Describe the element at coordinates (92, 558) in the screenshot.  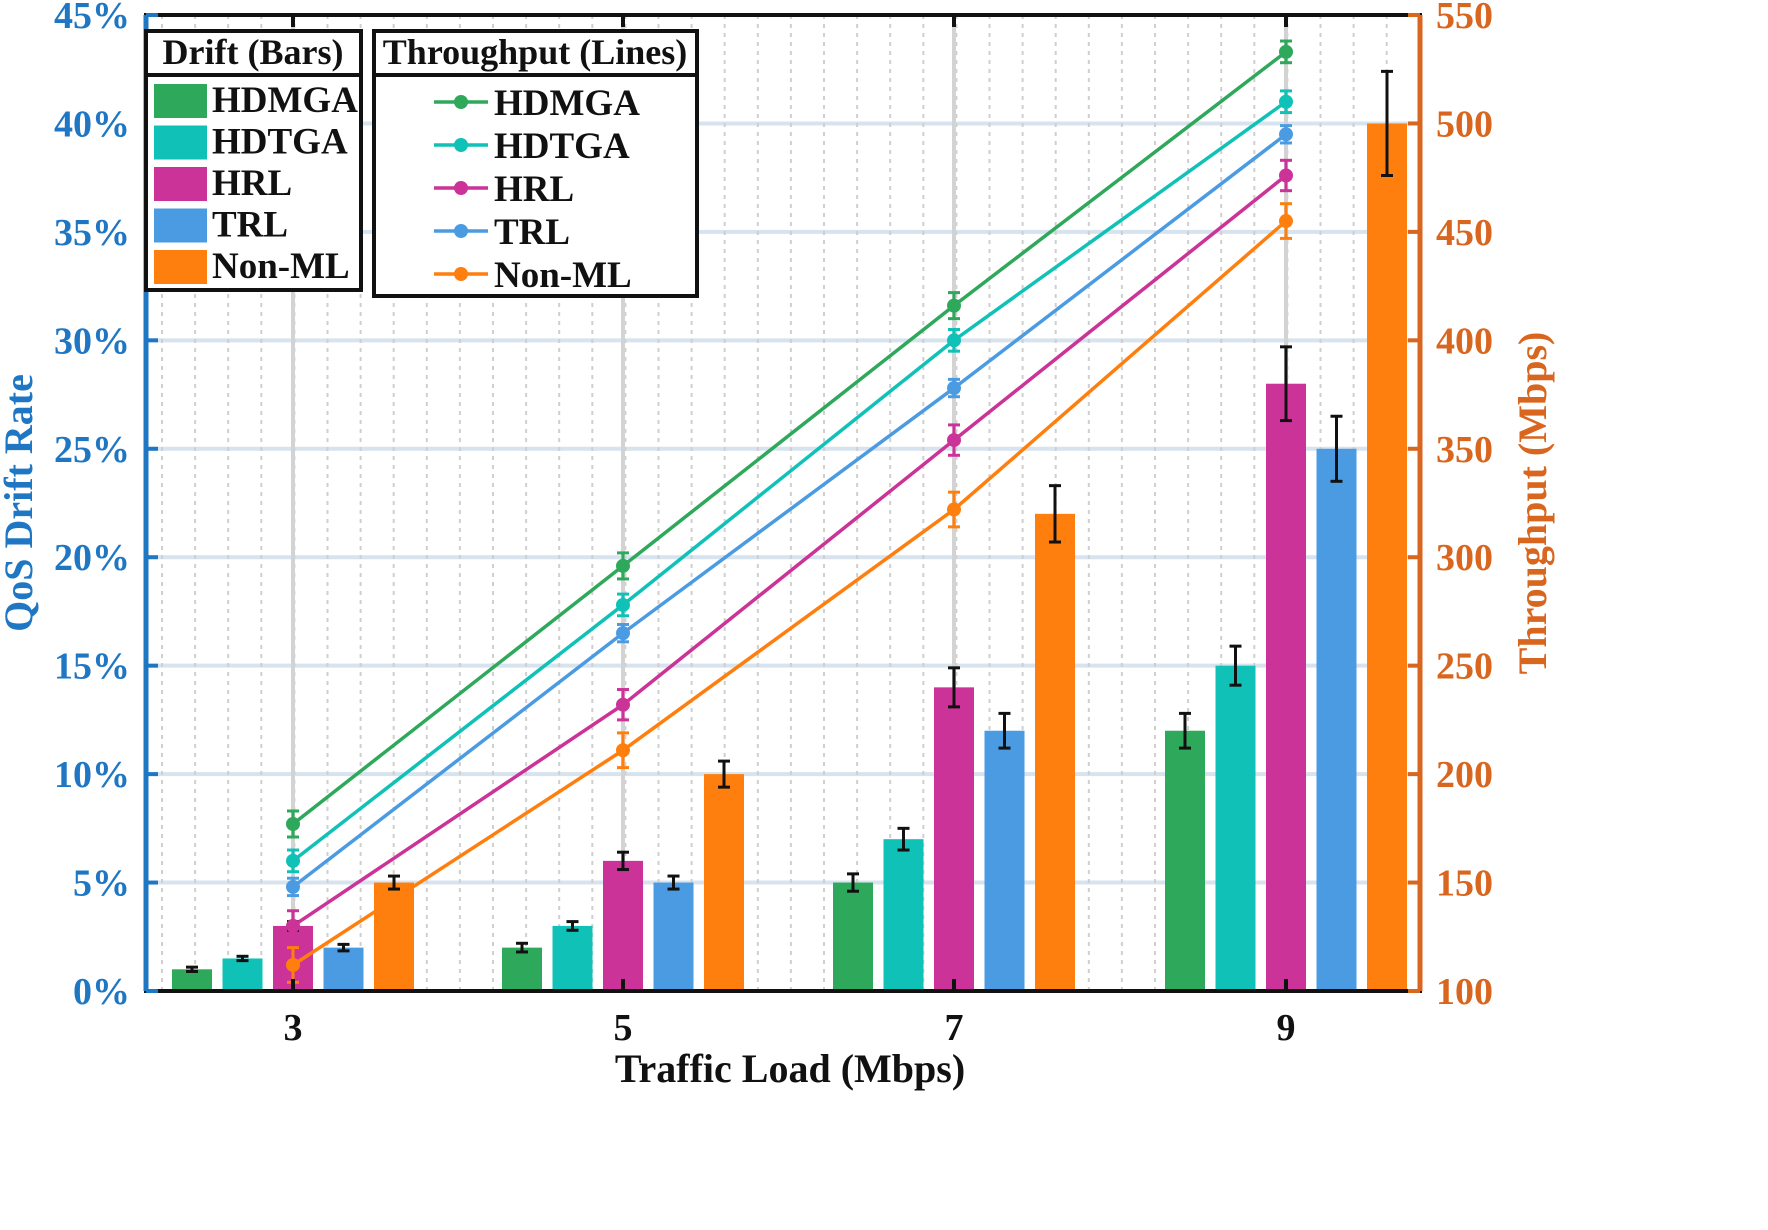
I see `y-left-tick-label: 20%` at that location.